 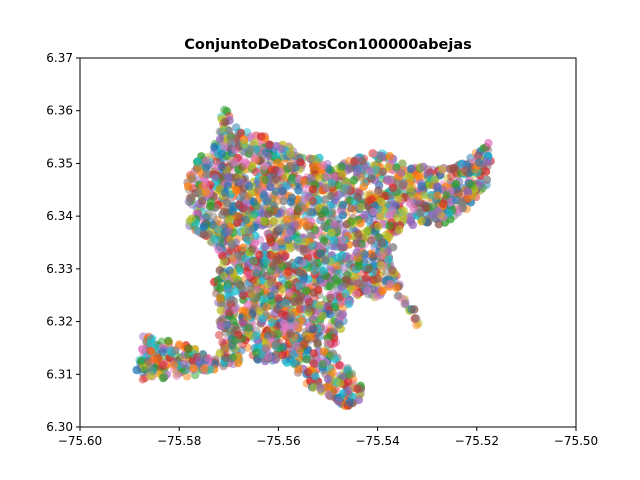 I want to click on y-tick-label: 6.35, so click(x=59, y=163).